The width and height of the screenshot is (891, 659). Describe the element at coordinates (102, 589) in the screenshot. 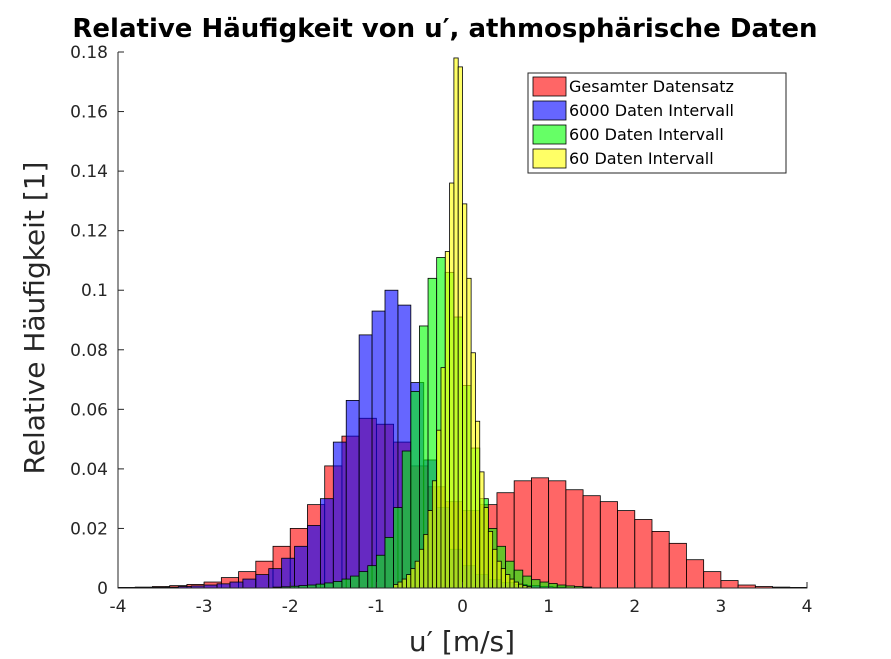

I see `y-tick-label: 0` at that location.